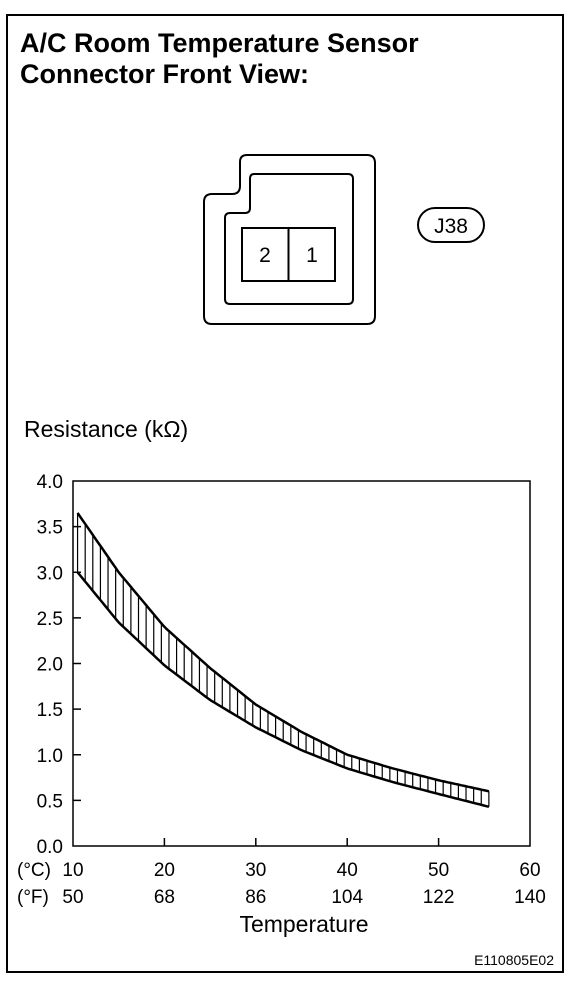 Image resolution: width=576 pixels, height=984 pixels. Describe the element at coordinates (50, 665) in the screenshot. I see `y-tick-label: 2.0` at that location.